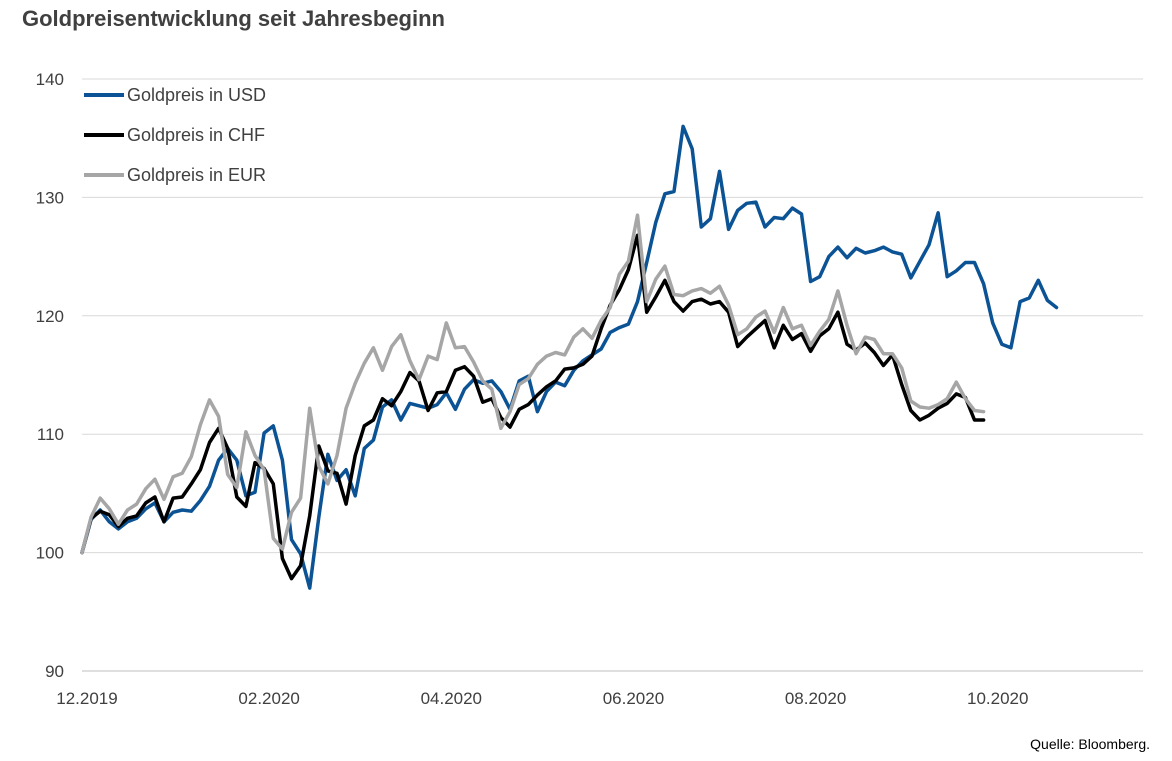 This screenshot has width=1172, height=761. What do you see at coordinates (196, 135) in the screenshot?
I see `legend-label-chf: Goldpreis in CHF` at bounding box center [196, 135].